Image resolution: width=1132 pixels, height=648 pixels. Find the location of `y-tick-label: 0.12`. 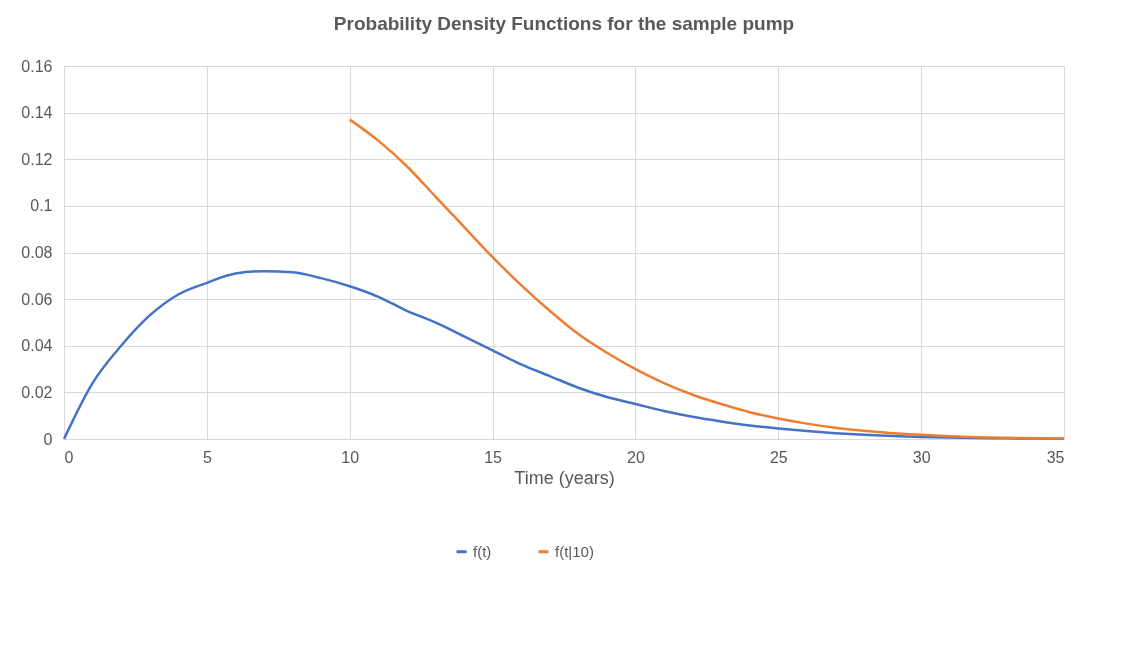

y-tick-label: 0.12 is located at coordinates (37, 159).